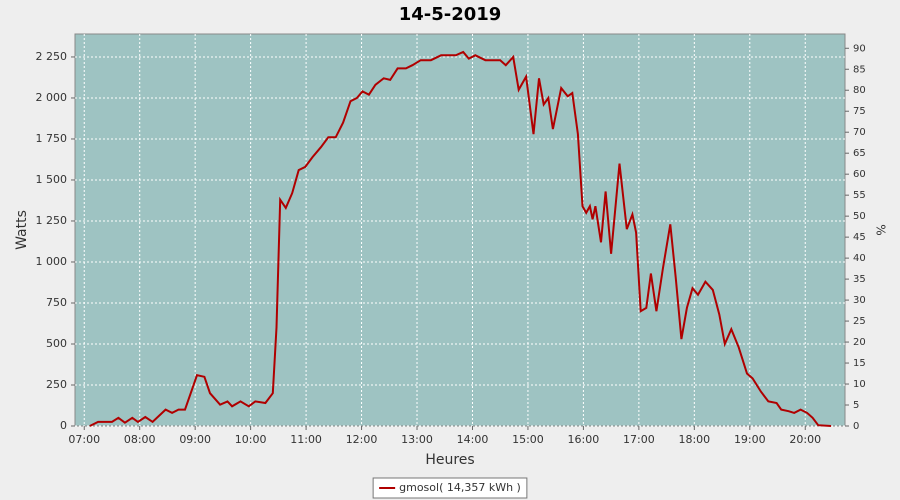 This screenshot has width=900, height=500. Describe the element at coordinates (856, 405) in the screenshot. I see `y2-tick-label: 5` at that location.